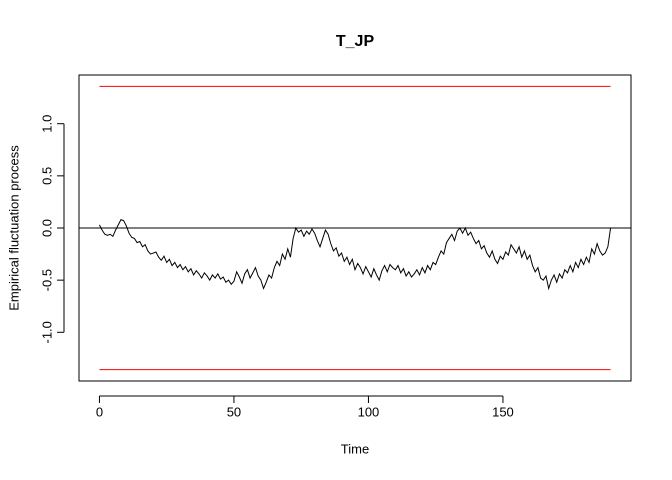 This screenshot has height=480, width=672. What do you see at coordinates (355, 448) in the screenshot?
I see `x-axis-label: Time` at bounding box center [355, 448].